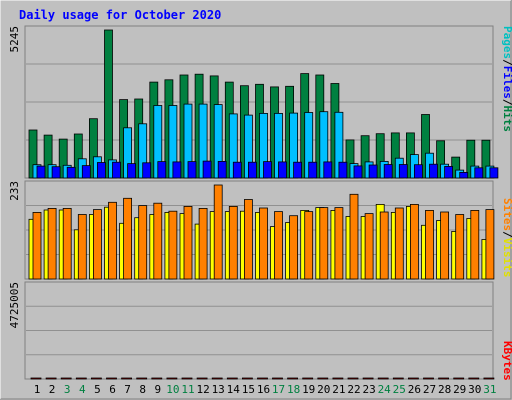  I want to click on x-tick-label-day-20: 20, so click(323, 389).